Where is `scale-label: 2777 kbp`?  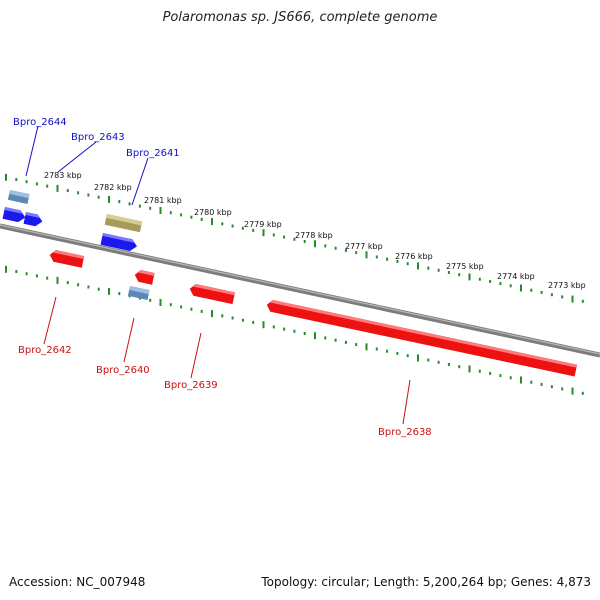 scale-label: 2777 kbp is located at coordinates (364, 246).